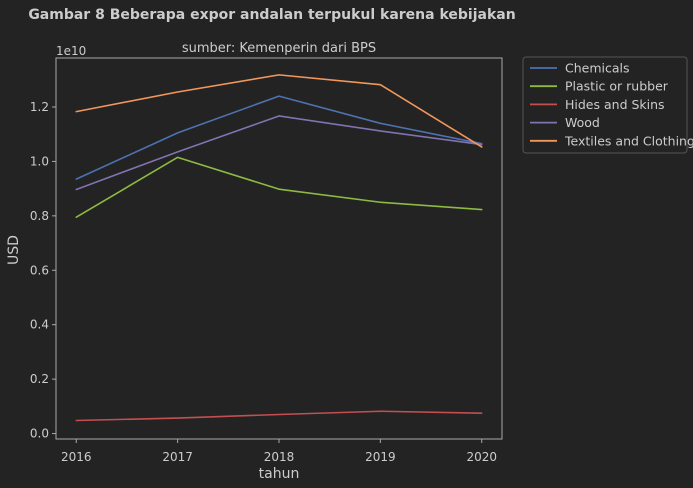 The height and width of the screenshot is (488, 693). Describe the element at coordinates (380, 457) in the screenshot. I see `x-tick-label: 2019` at that location.